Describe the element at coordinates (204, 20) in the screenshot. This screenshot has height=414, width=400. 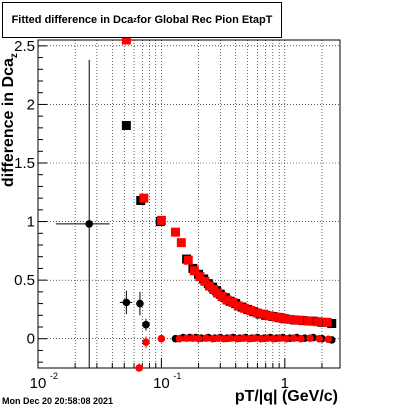
I see `chart-title-suffix: for Global Rec Pion EtapT` at that location.